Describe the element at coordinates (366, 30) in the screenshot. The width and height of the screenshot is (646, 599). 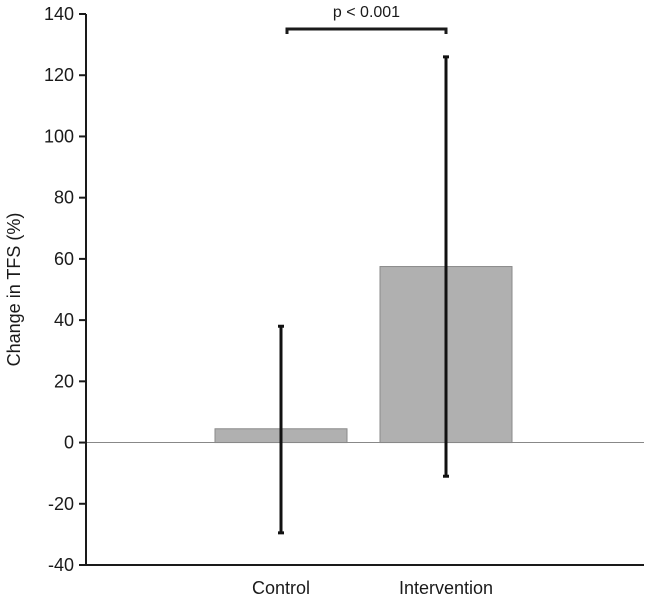
I see `bracket-line` at that location.